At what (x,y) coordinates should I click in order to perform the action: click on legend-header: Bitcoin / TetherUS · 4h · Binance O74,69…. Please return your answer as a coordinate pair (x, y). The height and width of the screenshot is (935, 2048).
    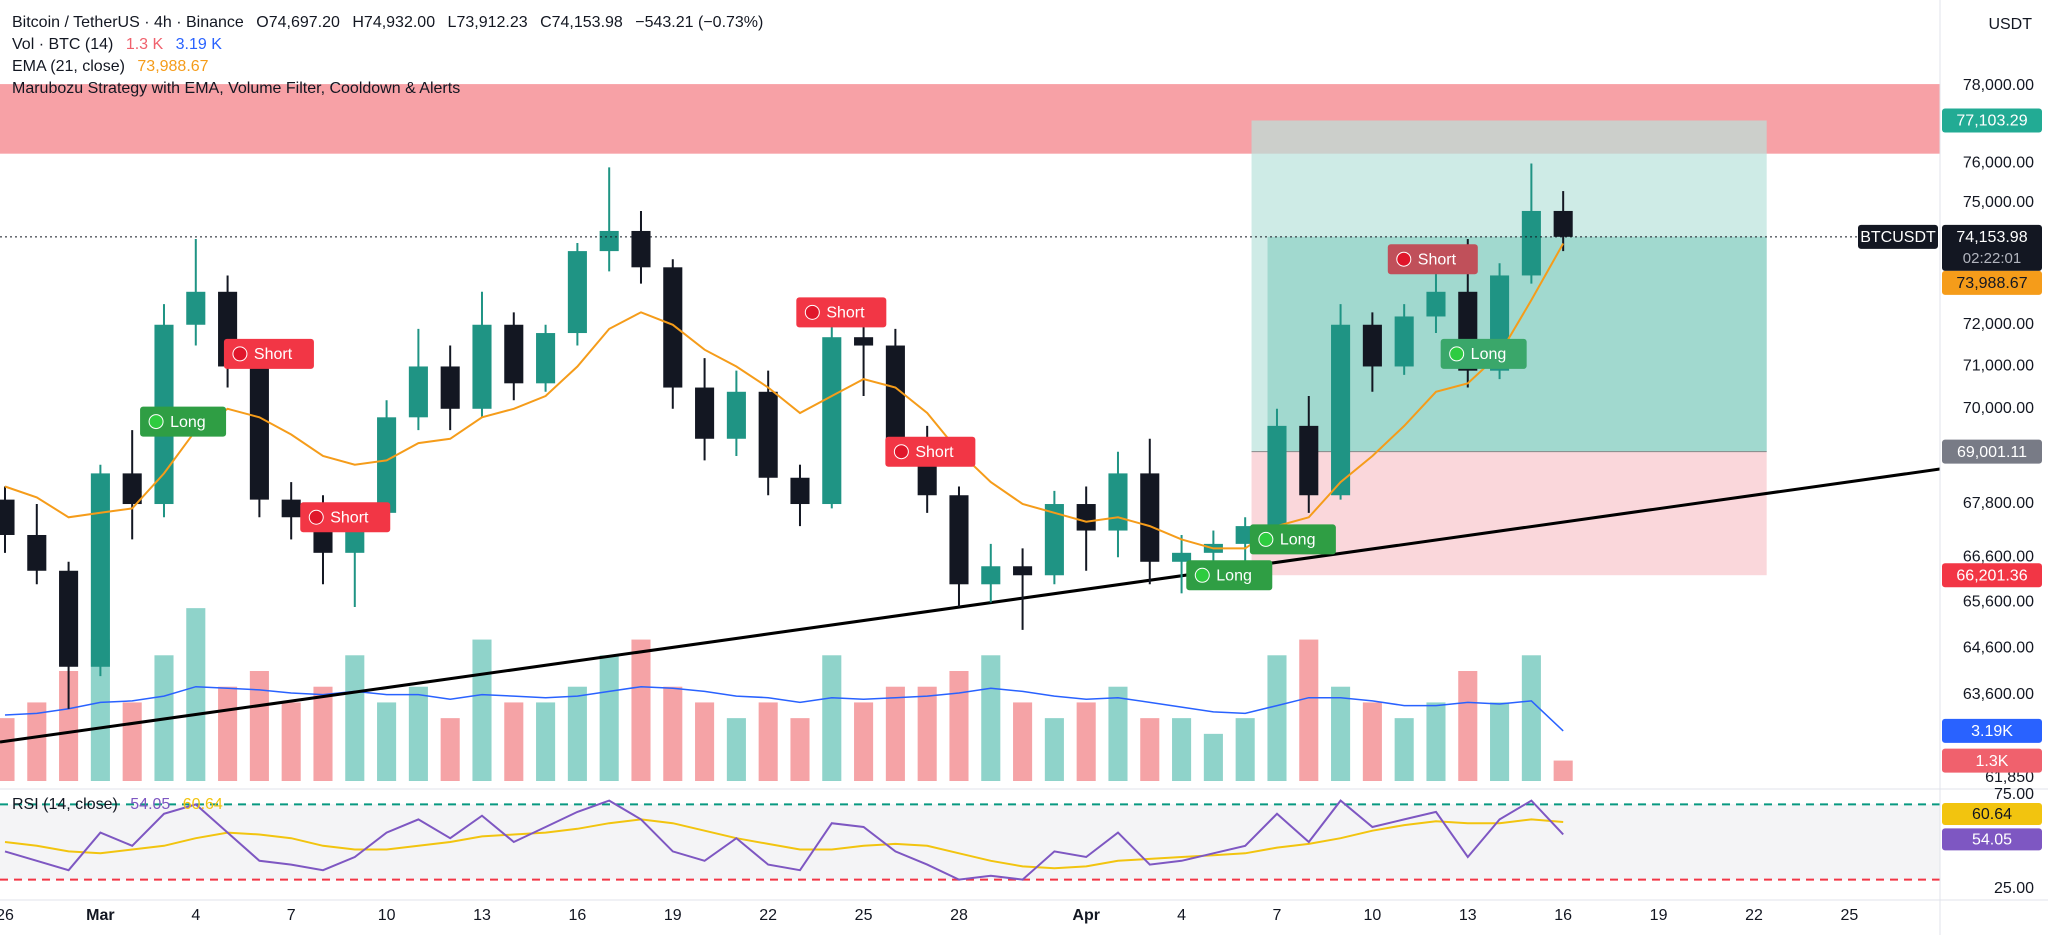
    Looking at the image, I should click on (391, 56).